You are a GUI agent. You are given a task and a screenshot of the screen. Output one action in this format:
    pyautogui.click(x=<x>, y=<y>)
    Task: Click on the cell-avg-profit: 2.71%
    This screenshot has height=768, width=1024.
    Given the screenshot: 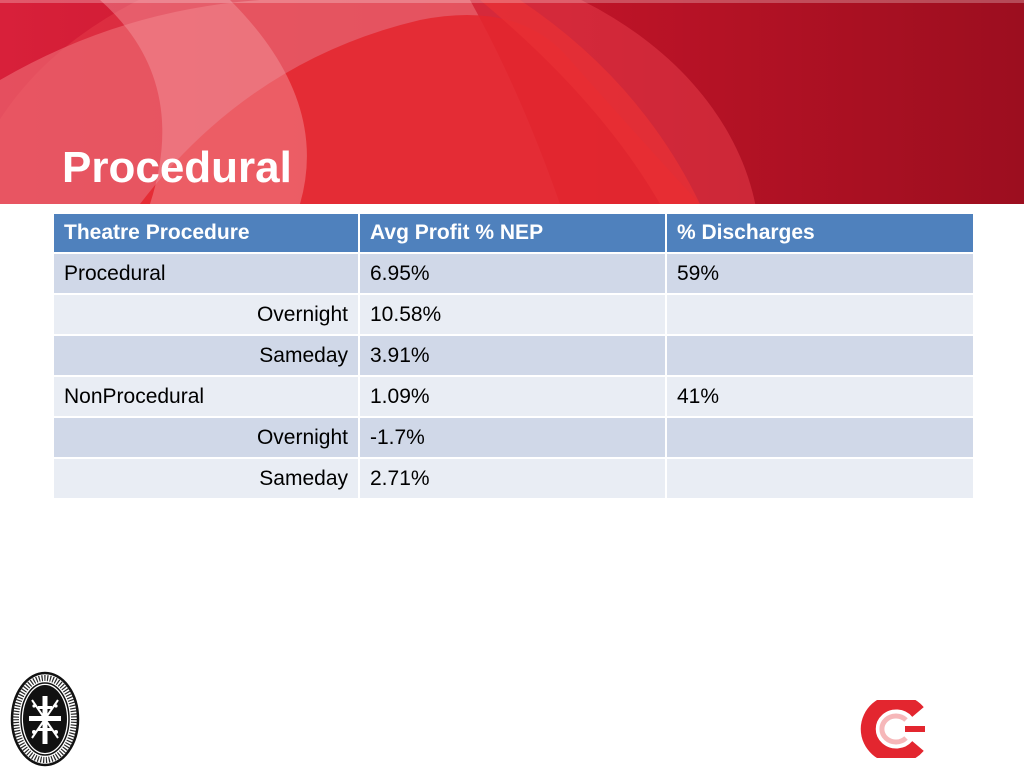 What is the action you would take?
    pyautogui.click(x=512, y=478)
    